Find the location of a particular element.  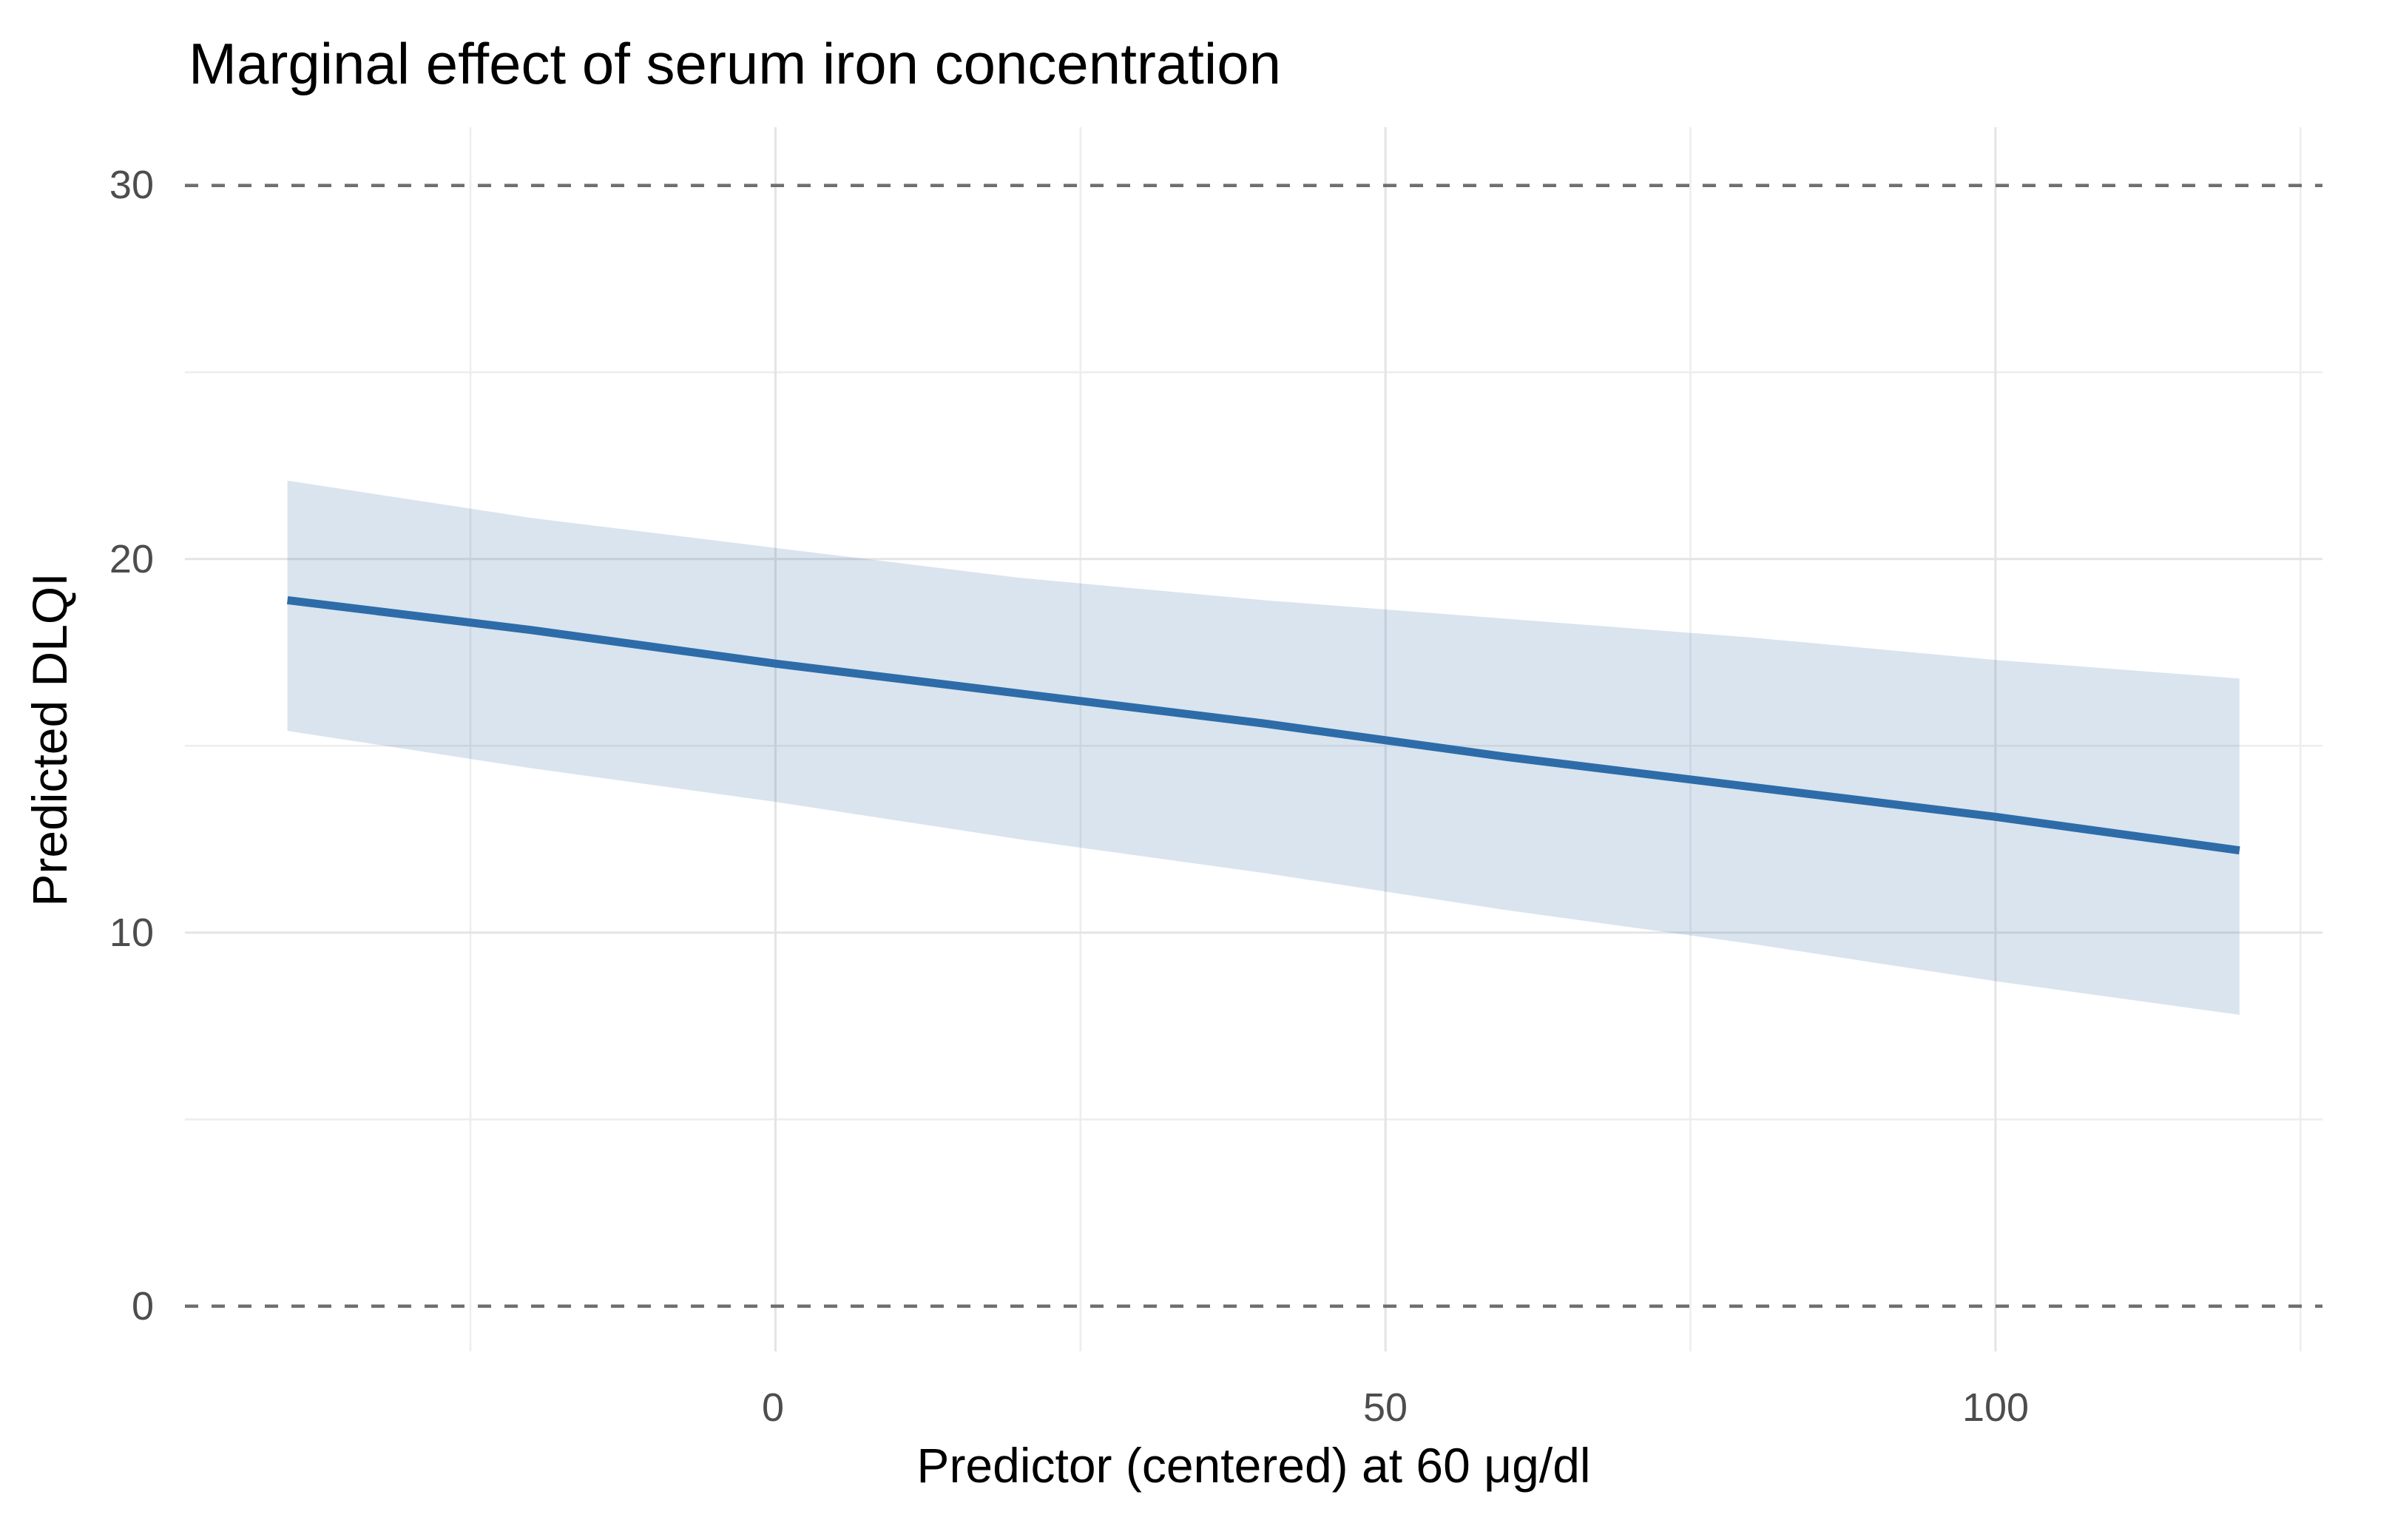

y-tick-label-30: 30 is located at coordinates (131, 185).